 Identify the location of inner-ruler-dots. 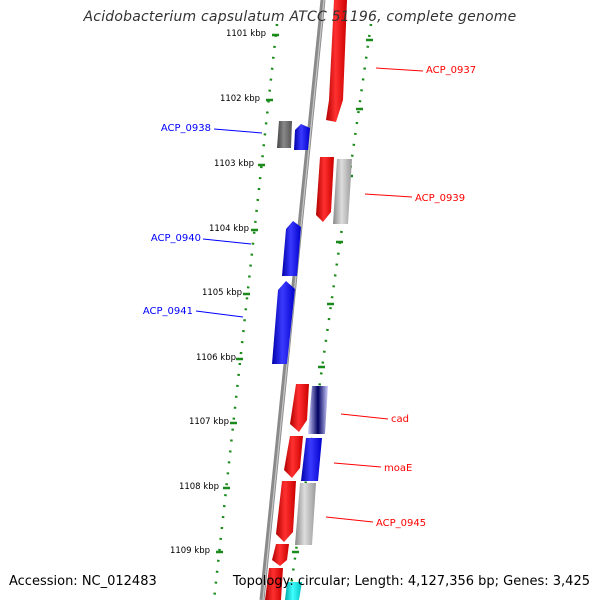
(245, 311).